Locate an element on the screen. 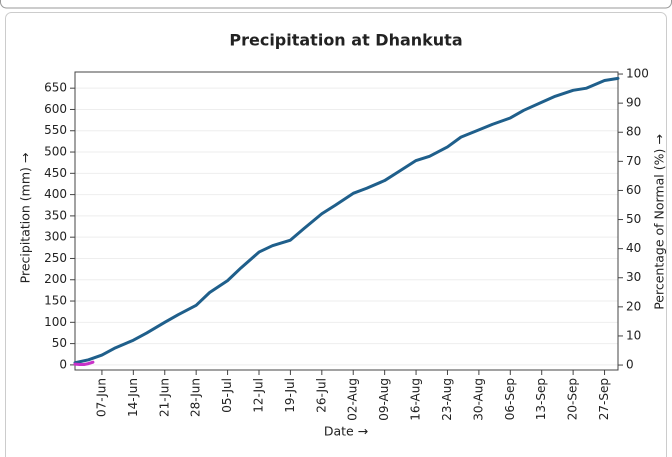  y2-tick-label: 30 is located at coordinates (633, 277).